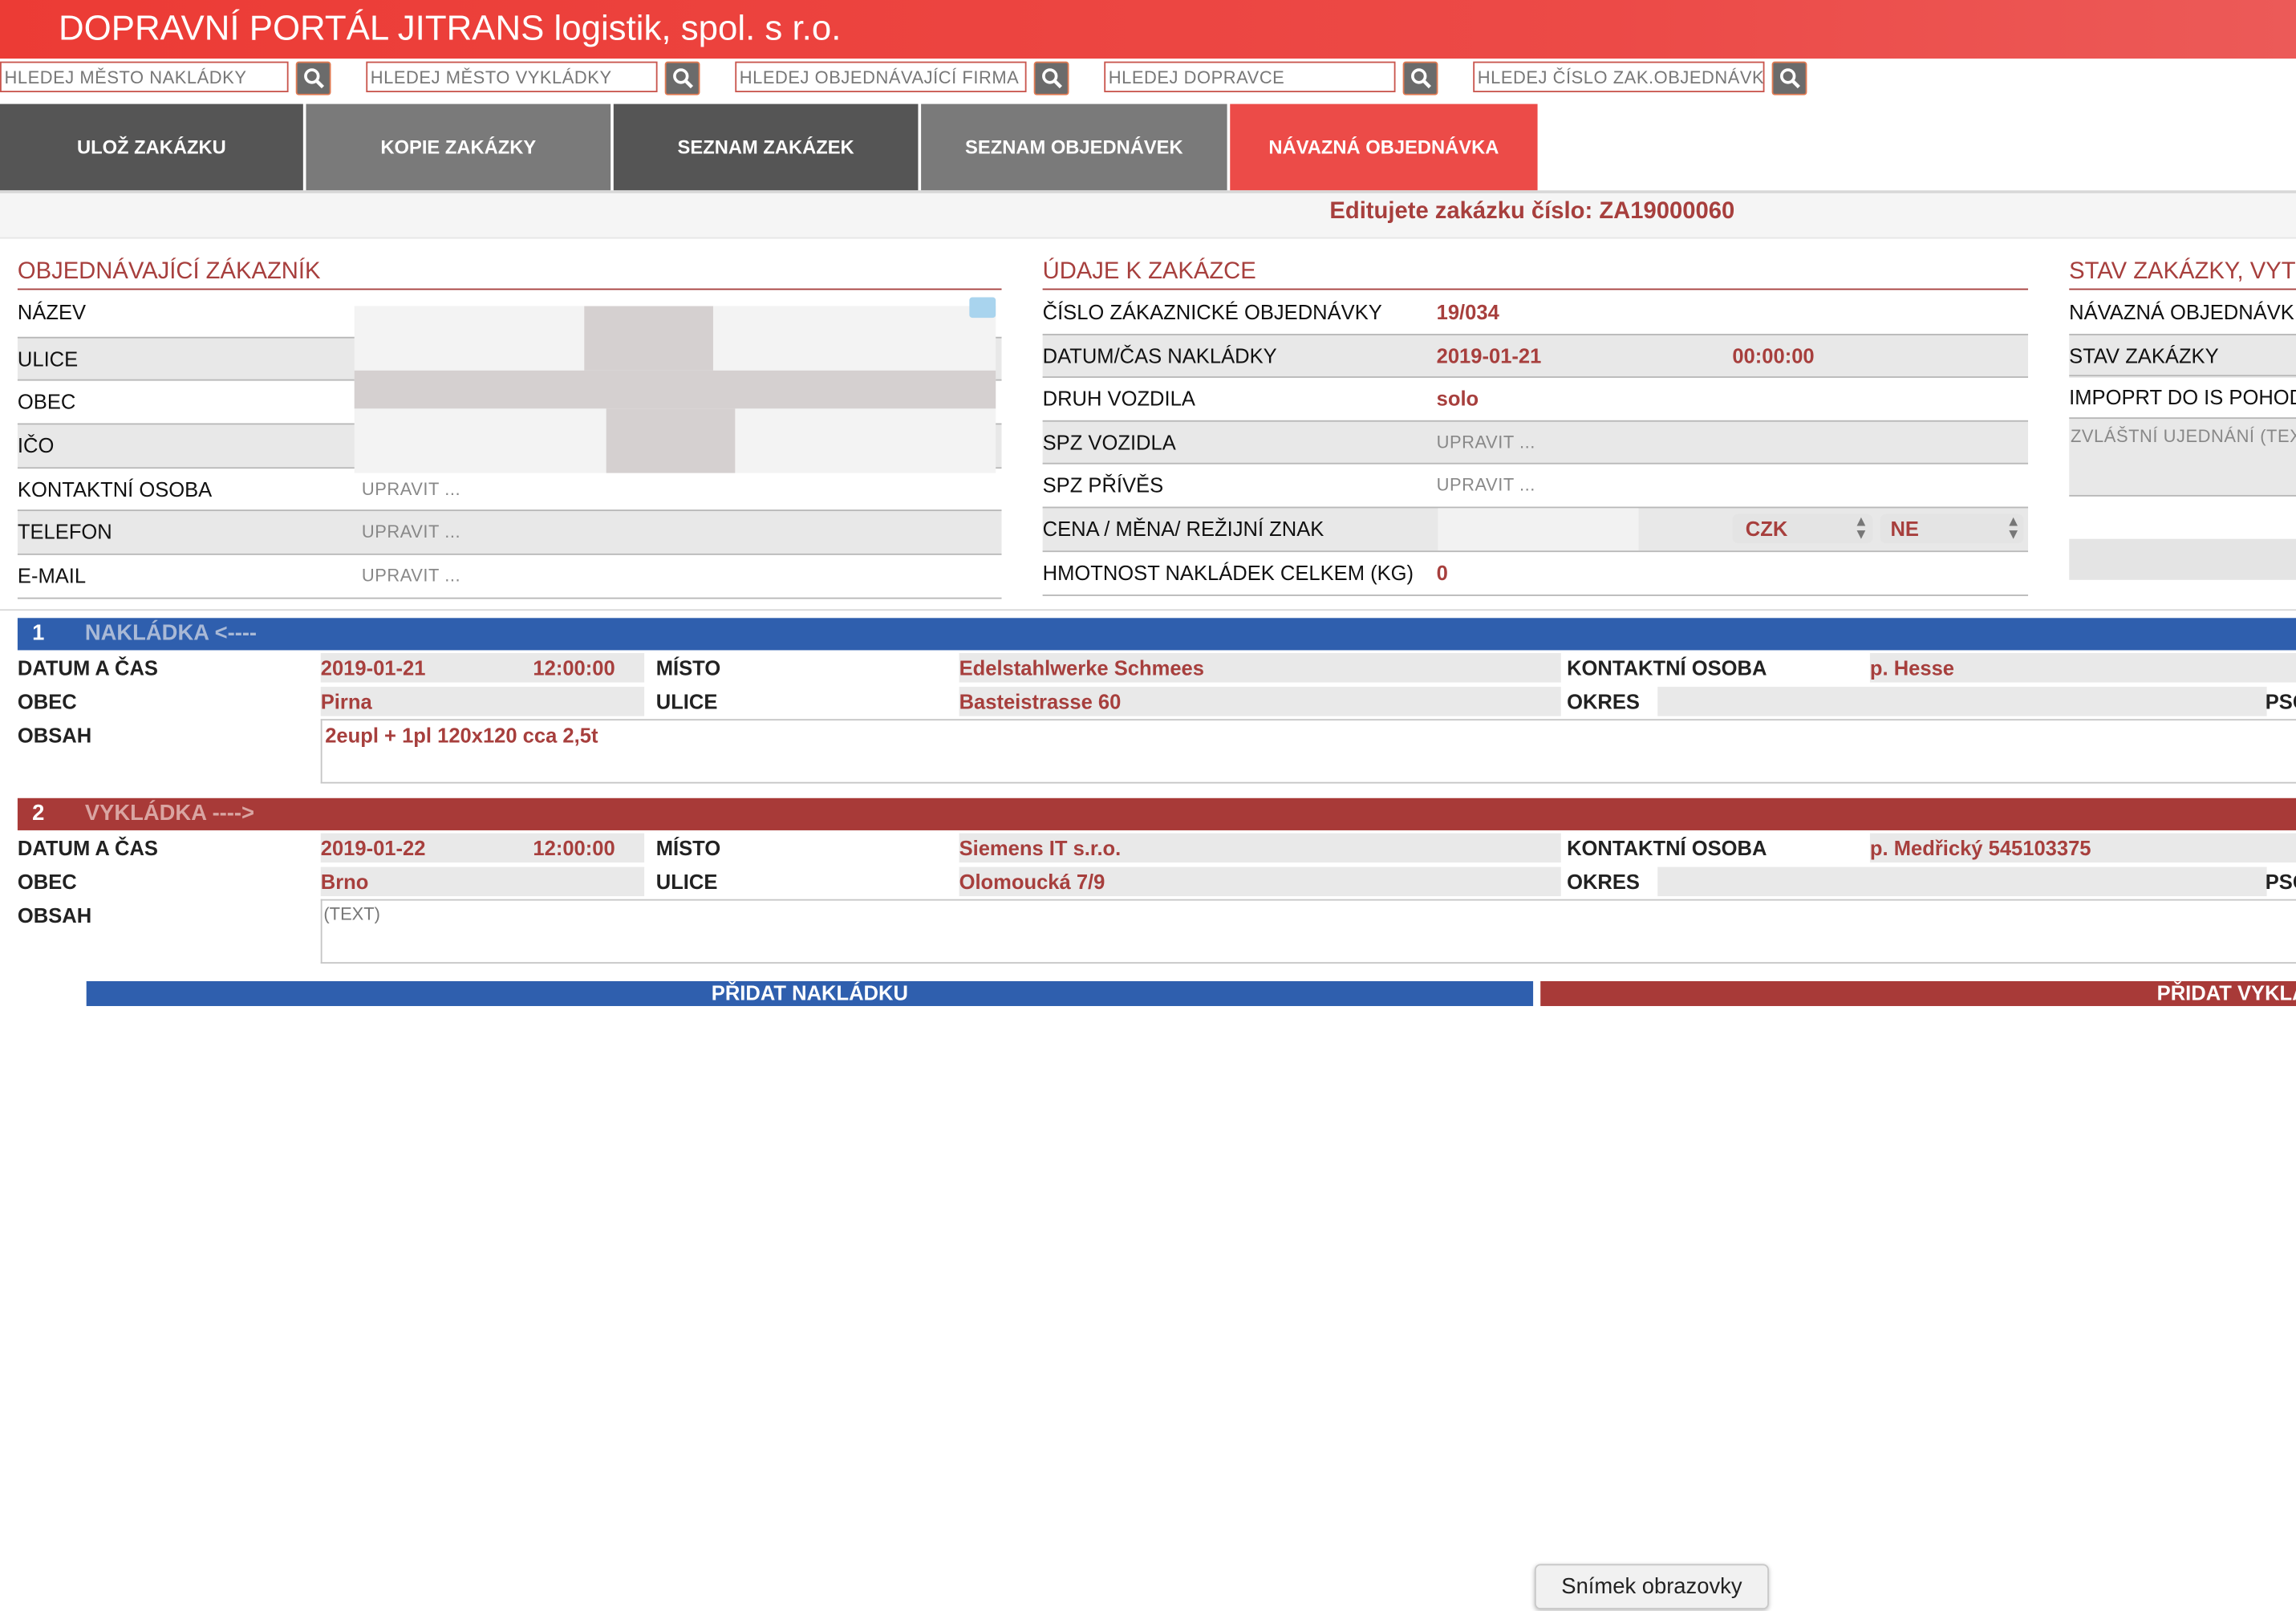  Describe the element at coordinates (346, 701) in the screenshot. I see `stop-city-value: Pirna` at that location.